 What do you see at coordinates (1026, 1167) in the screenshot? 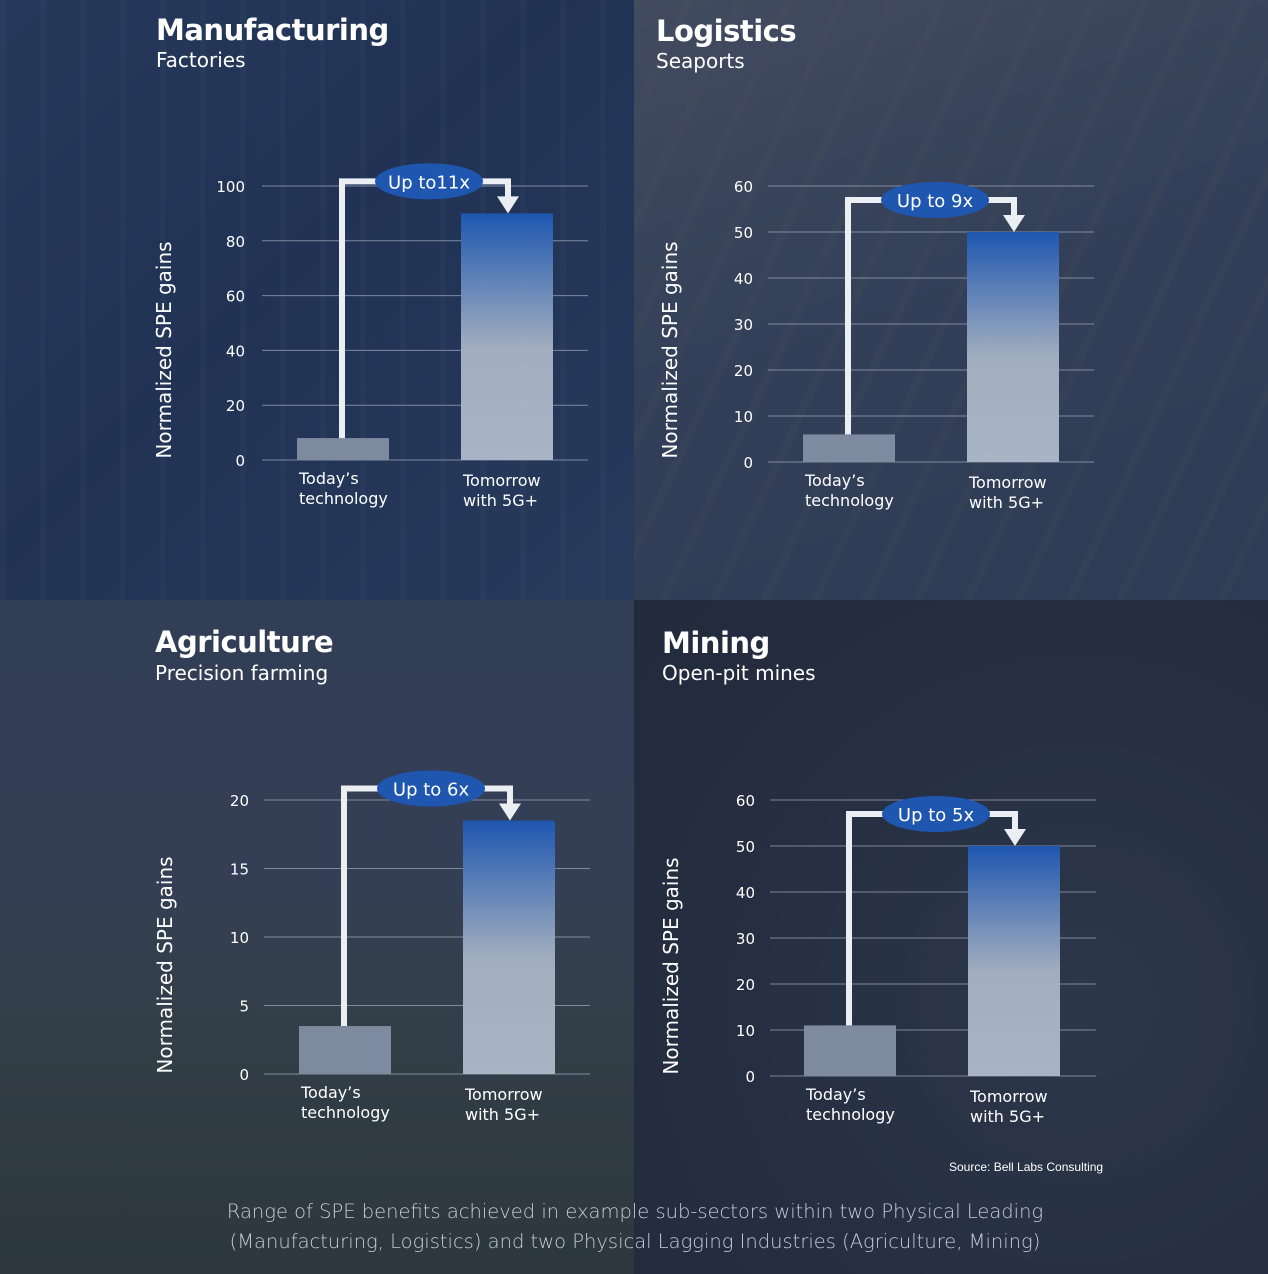
I see `source-note: Source: Bell Labs Consulting` at bounding box center [1026, 1167].